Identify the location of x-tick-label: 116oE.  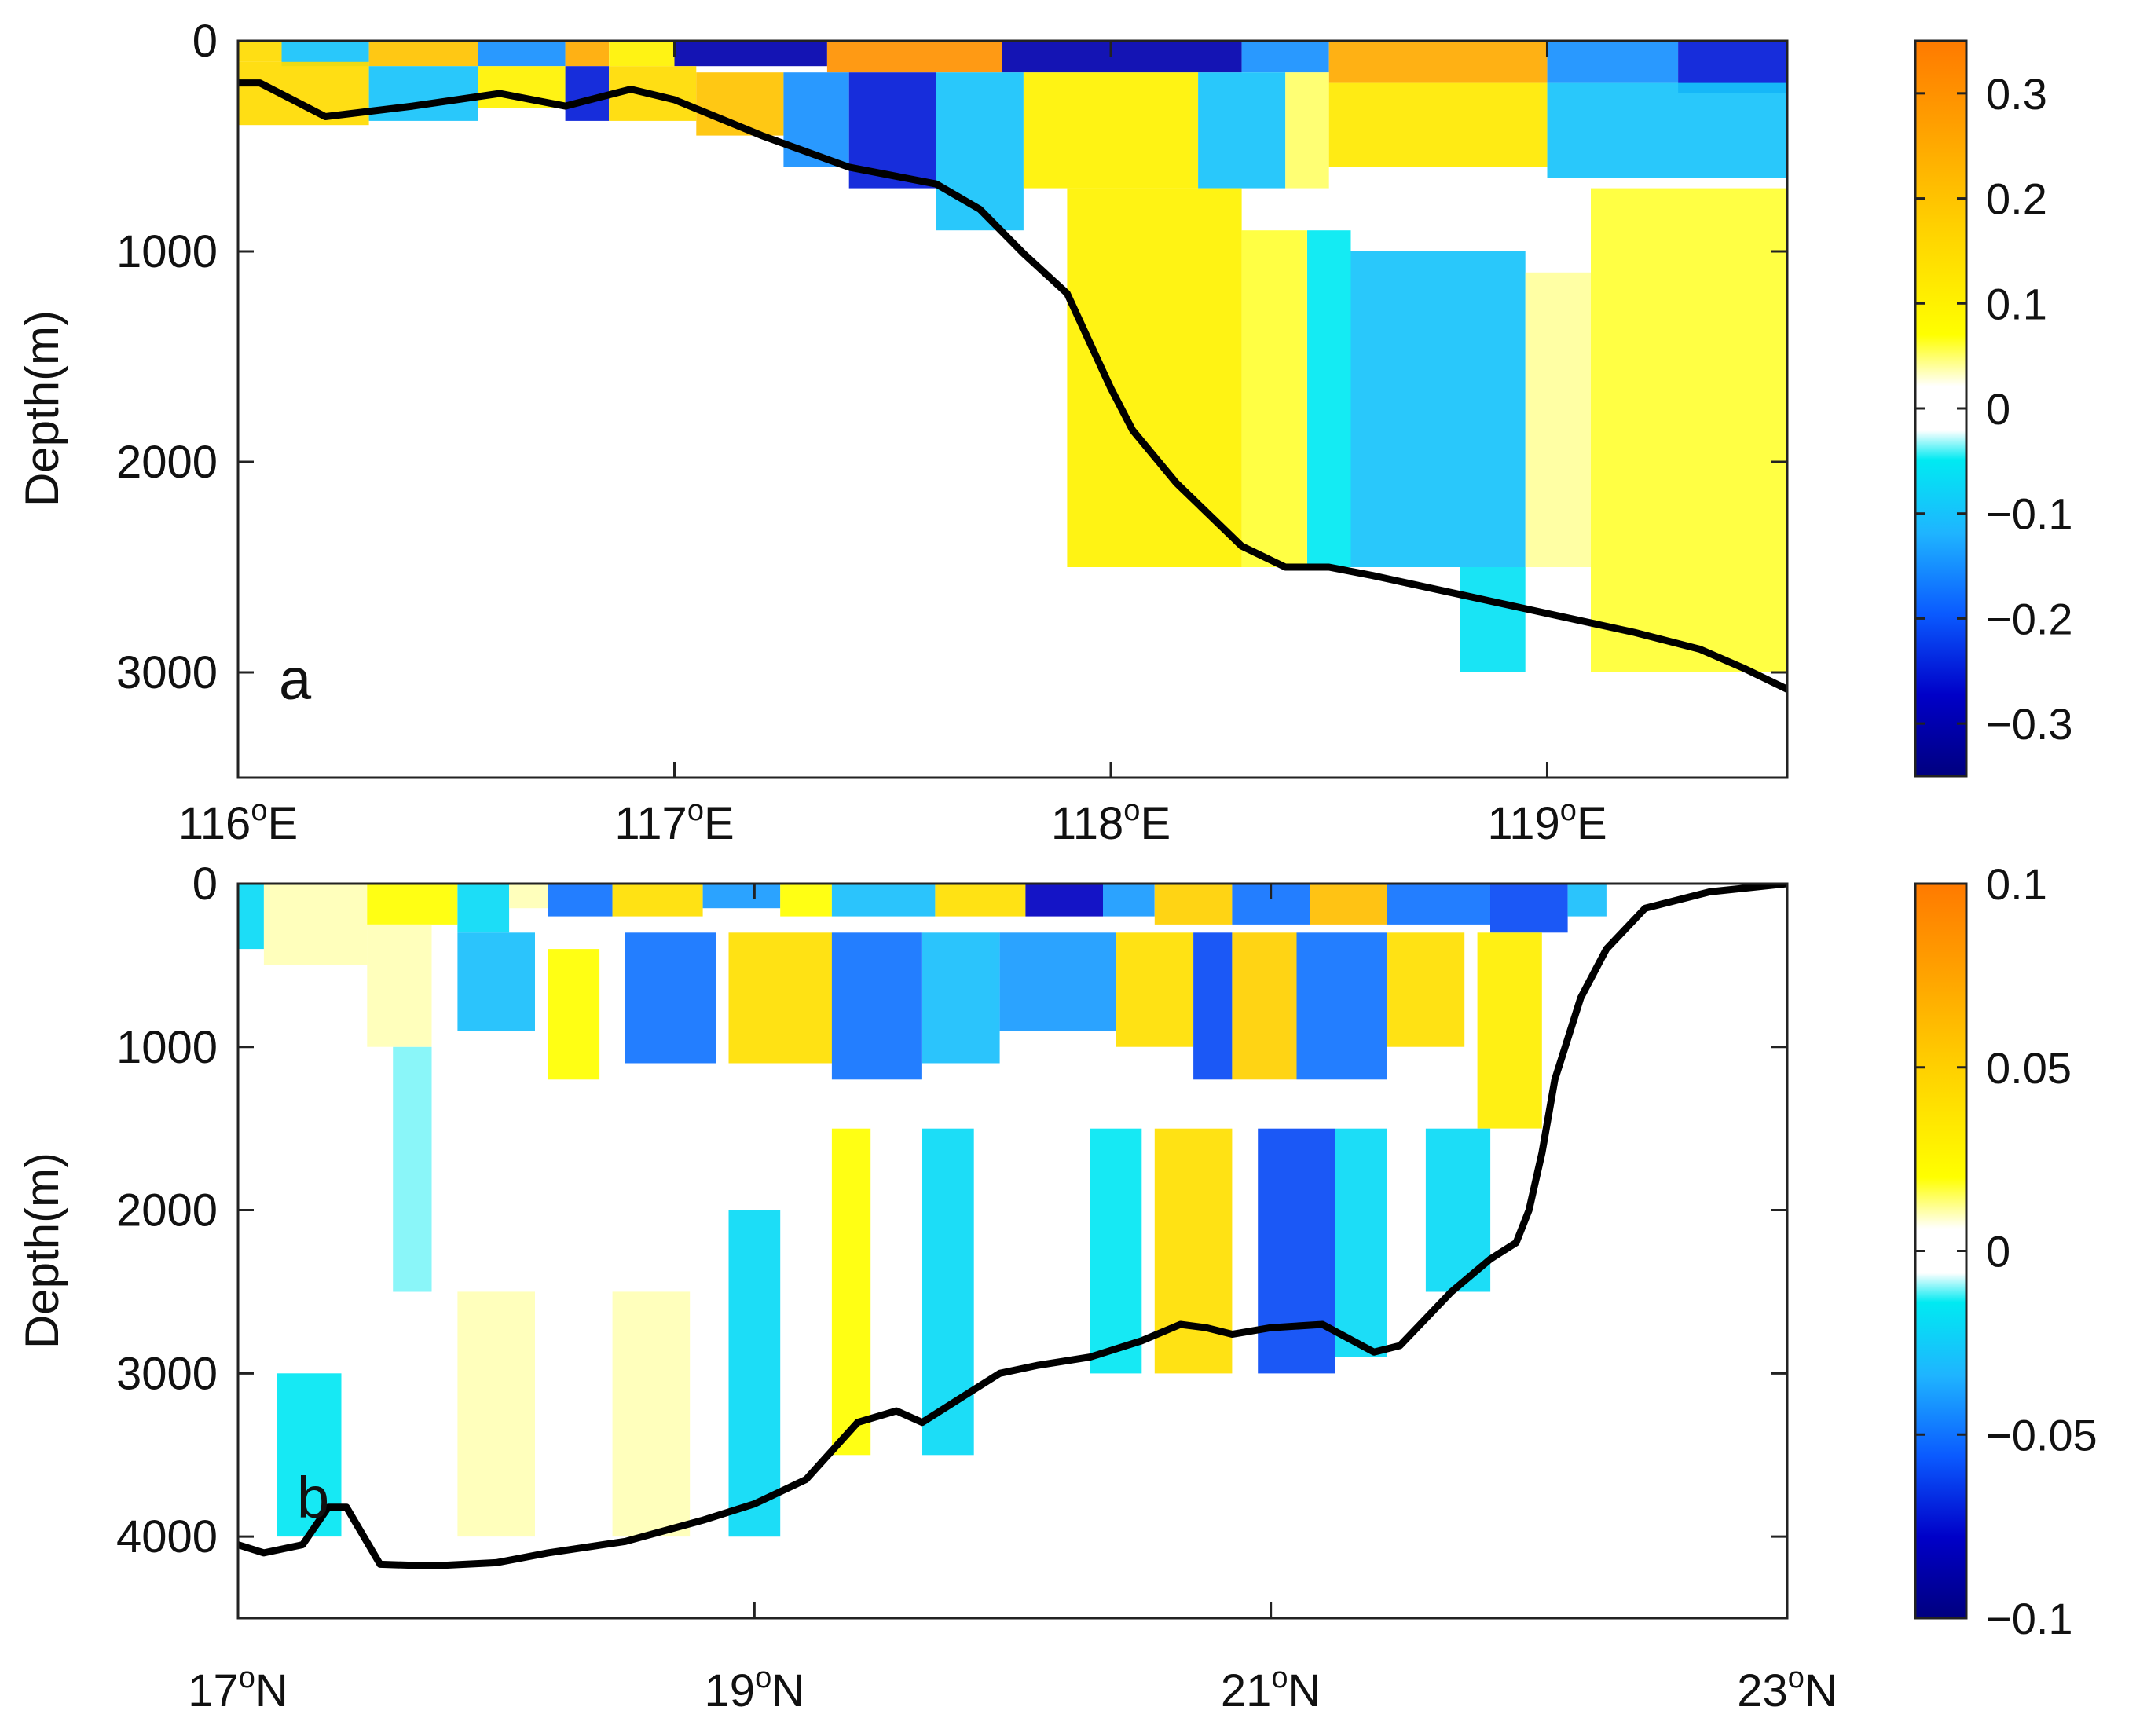
(238, 821).